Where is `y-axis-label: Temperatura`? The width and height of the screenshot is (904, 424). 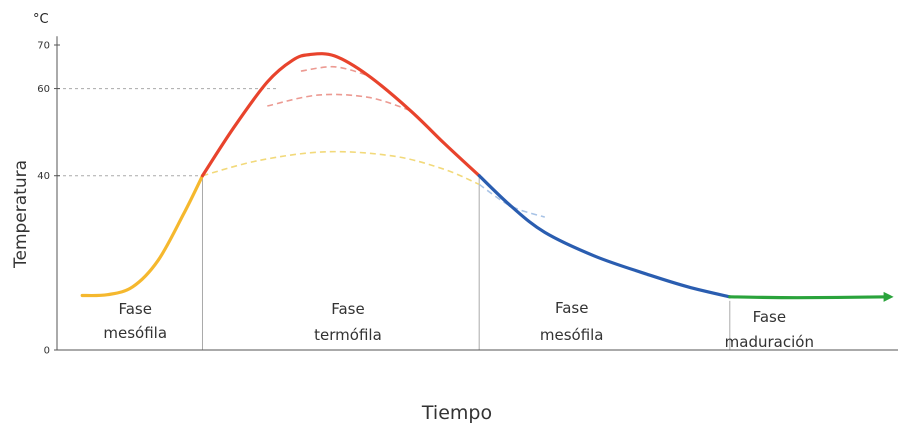
y-axis-label: Temperatura is located at coordinates (21, 214).